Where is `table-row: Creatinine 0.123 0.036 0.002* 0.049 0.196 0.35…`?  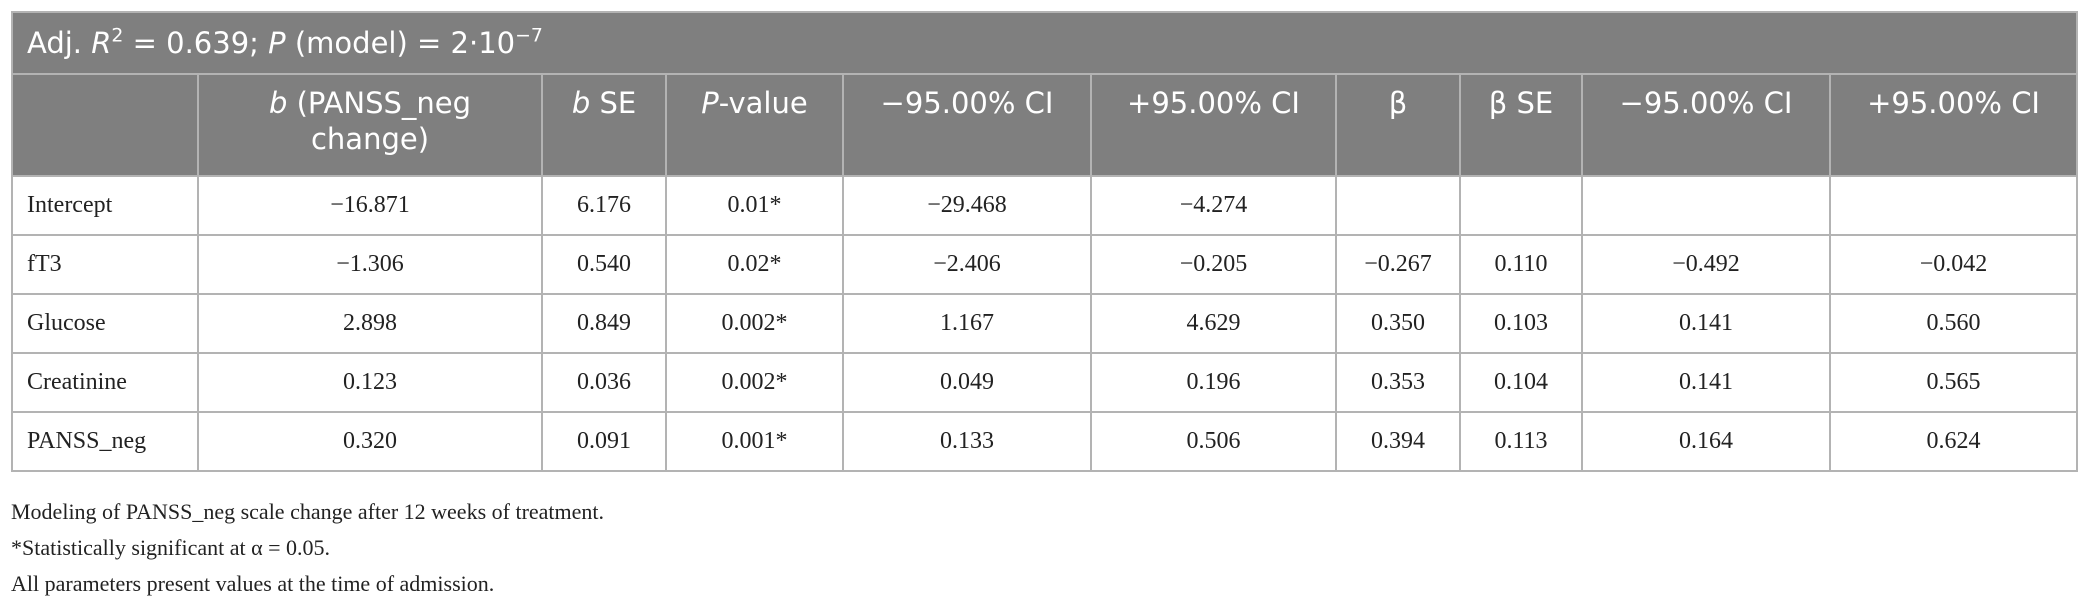 table-row: Creatinine 0.123 0.036 0.002* 0.049 0.196 0.35… is located at coordinates (1045, 382).